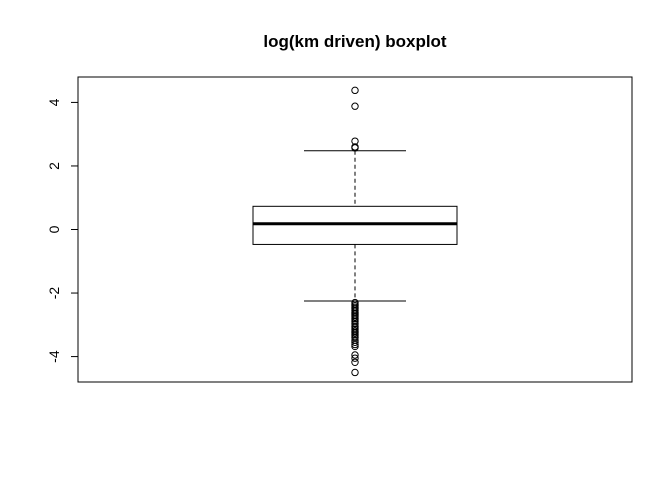 The width and height of the screenshot is (672, 480). I want to click on chart-title: log(km driven) boxplot, so click(355, 41).